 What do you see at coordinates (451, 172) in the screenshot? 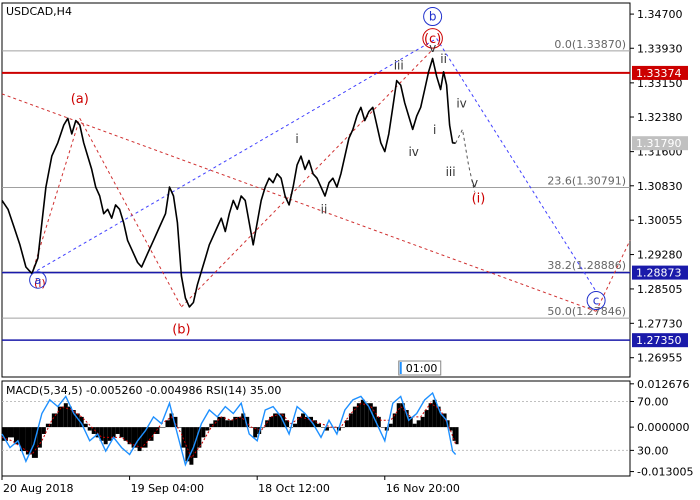
I see `wave-label: iii` at bounding box center [451, 172].